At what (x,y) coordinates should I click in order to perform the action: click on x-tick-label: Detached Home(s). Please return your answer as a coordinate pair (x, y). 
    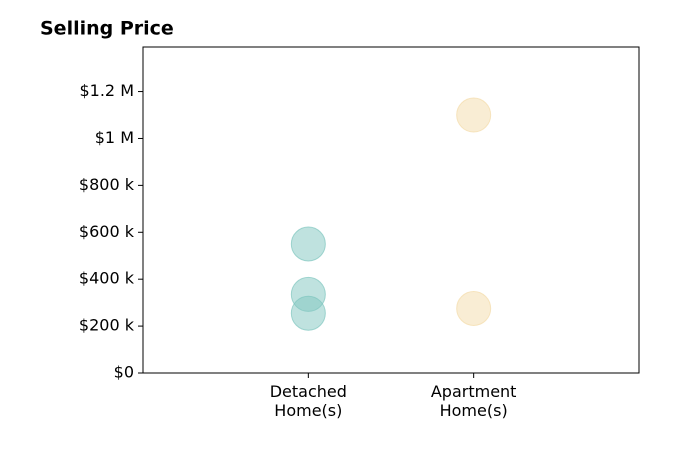
    Looking at the image, I should click on (308, 401).